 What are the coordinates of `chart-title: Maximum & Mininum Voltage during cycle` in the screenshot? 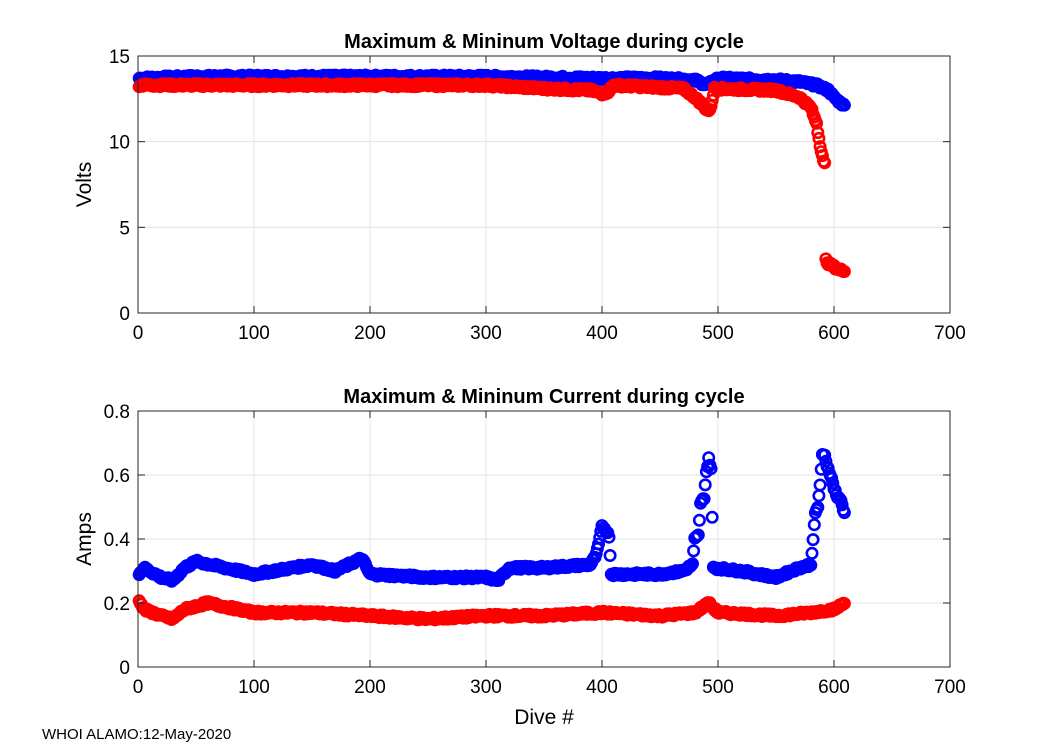 It's located at (544, 42).